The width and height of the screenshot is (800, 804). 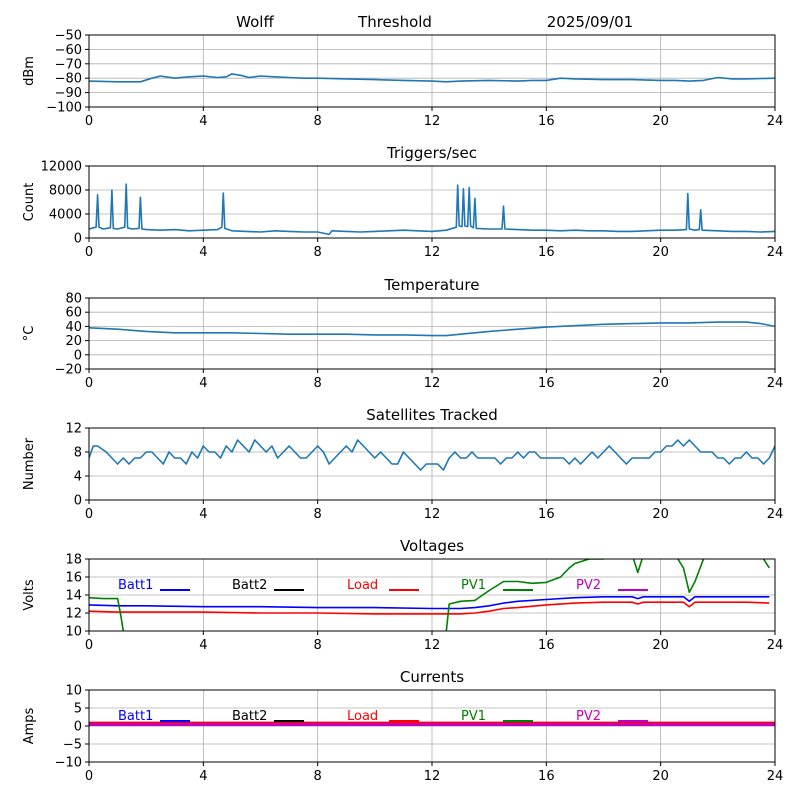 What do you see at coordinates (660, 121) in the screenshot?
I see `x-tick-label-signal-5: 20` at bounding box center [660, 121].